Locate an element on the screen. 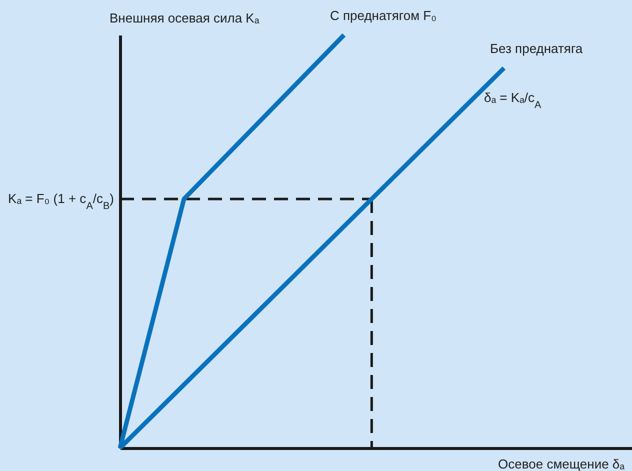 The width and height of the screenshot is (632, 471). x-axis-title: Осевое смещение δₐ is located at coordinates (561, 463).